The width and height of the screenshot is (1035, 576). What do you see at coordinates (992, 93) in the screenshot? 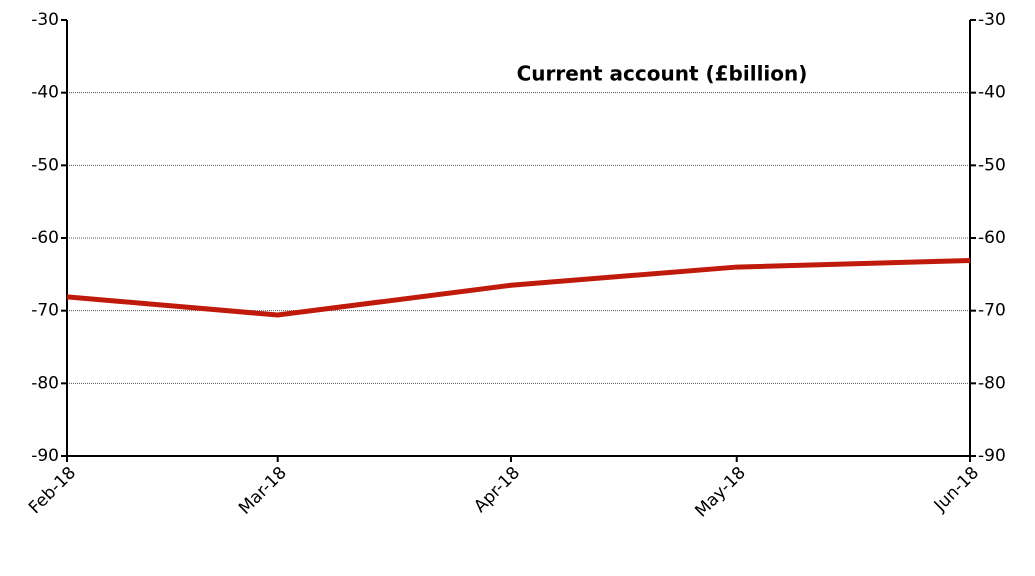
I see `y2-tick-label: -40` at bounding box center [992, 93].